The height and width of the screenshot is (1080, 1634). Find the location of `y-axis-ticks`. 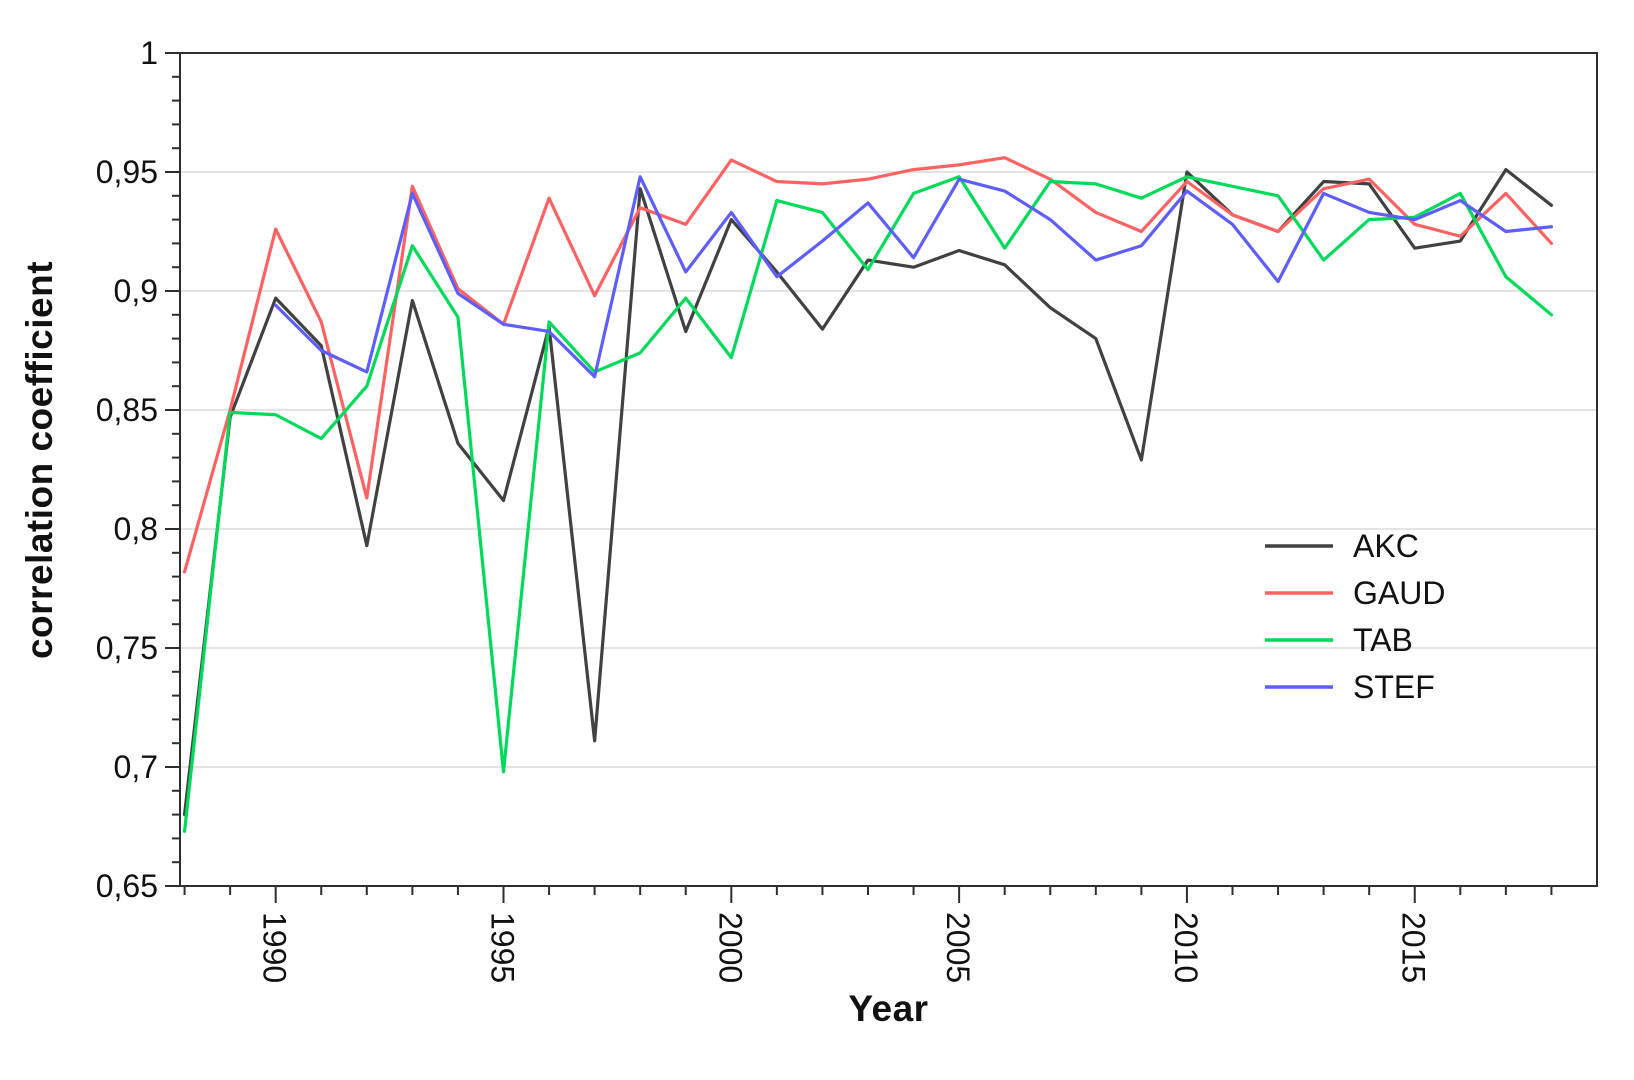

y-axis-ticks is located at coordinates (172, 469).